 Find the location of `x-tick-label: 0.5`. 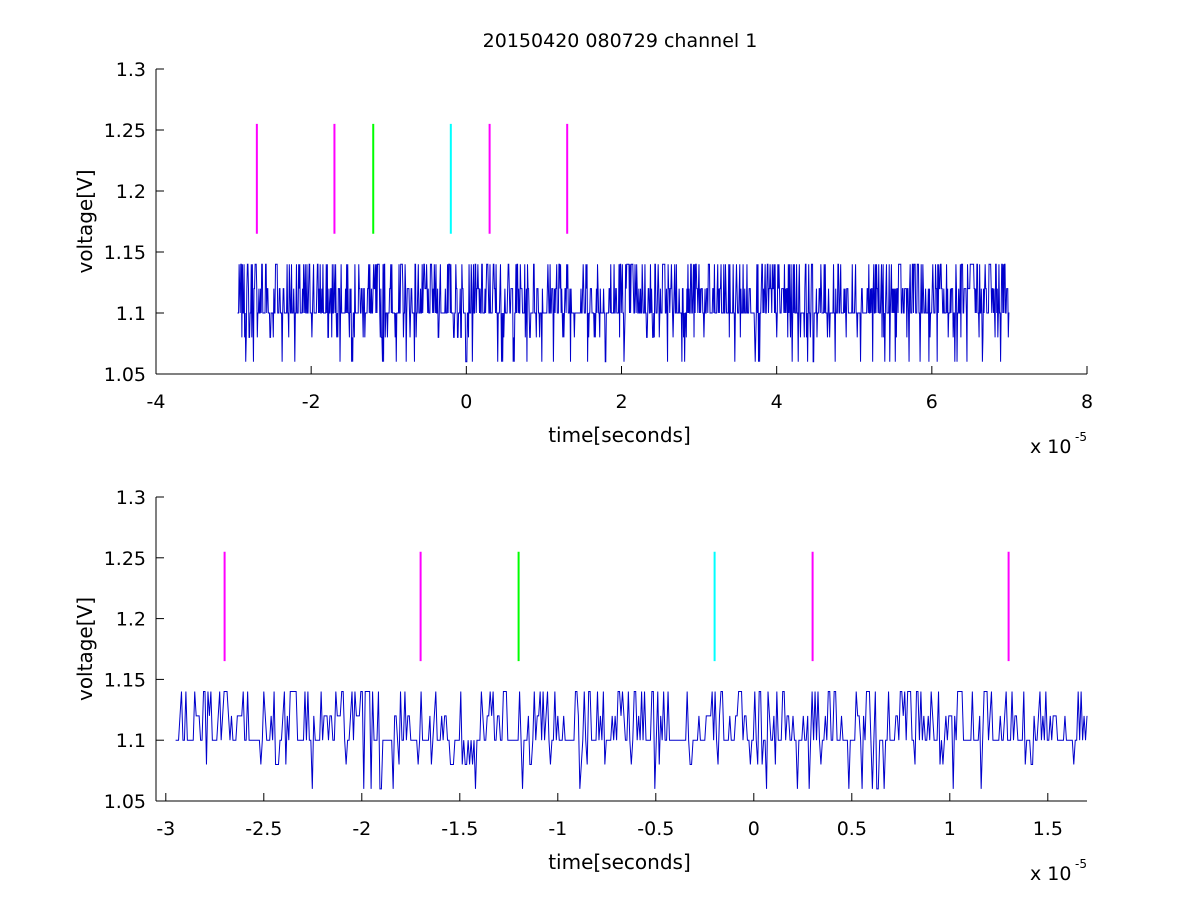

x-tick-label: 0.5 is located at coordinates (852, 829).